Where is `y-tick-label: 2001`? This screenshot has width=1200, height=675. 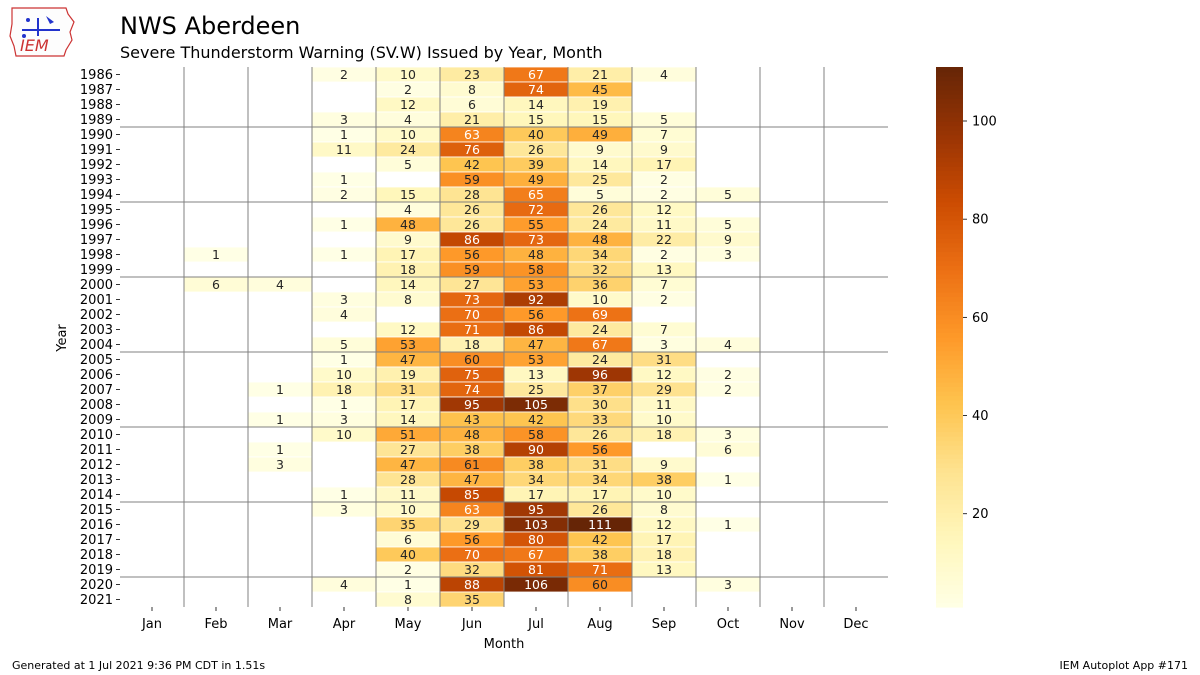
y-tick-label: 2001 is located at coordinates (96, 300).